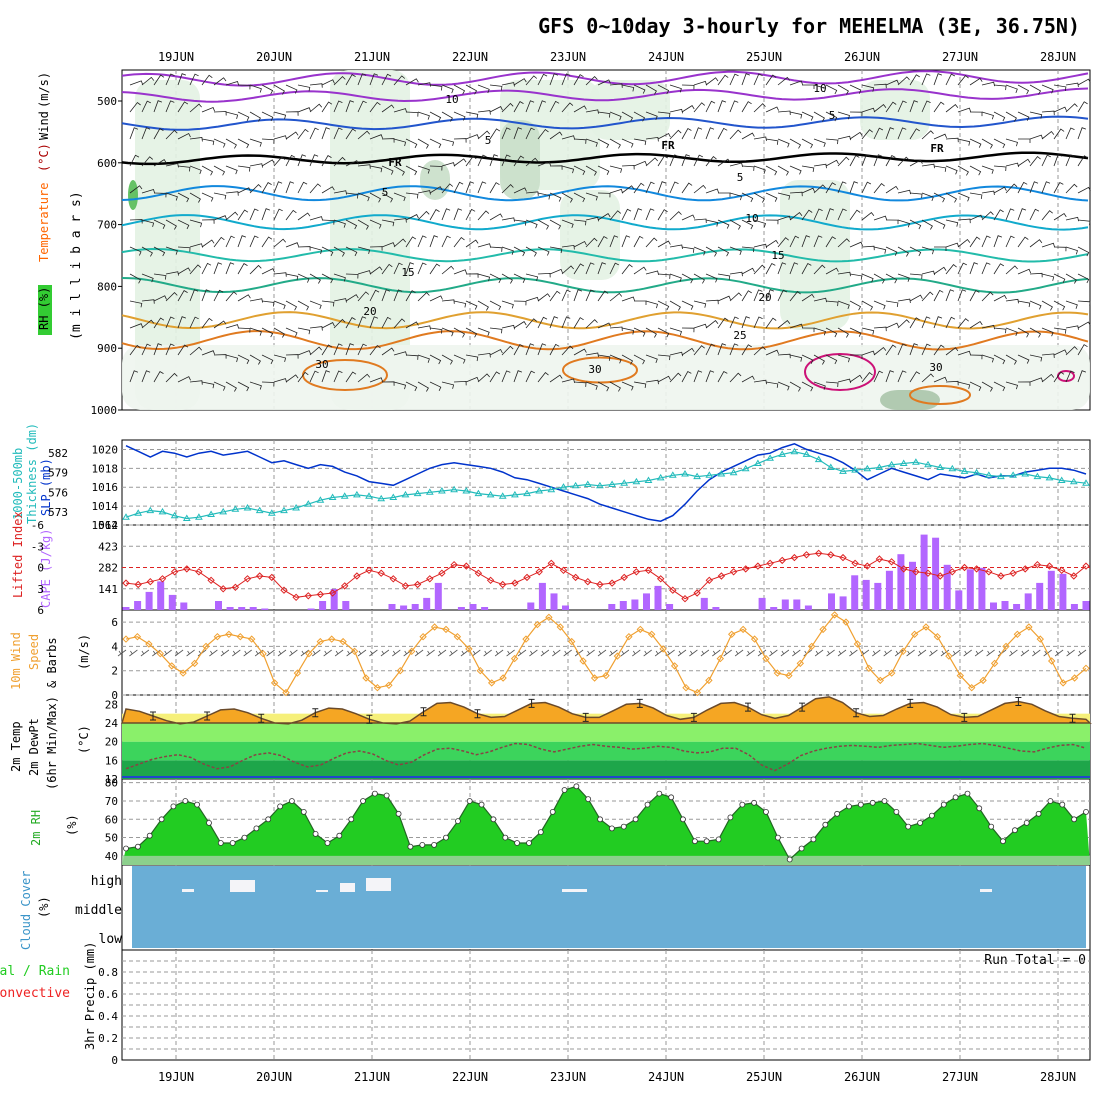 Image resolution: width=1100 pixels, height=1100 pixels. I want to click on top-date-label: 24JUN, so click(666, 57).